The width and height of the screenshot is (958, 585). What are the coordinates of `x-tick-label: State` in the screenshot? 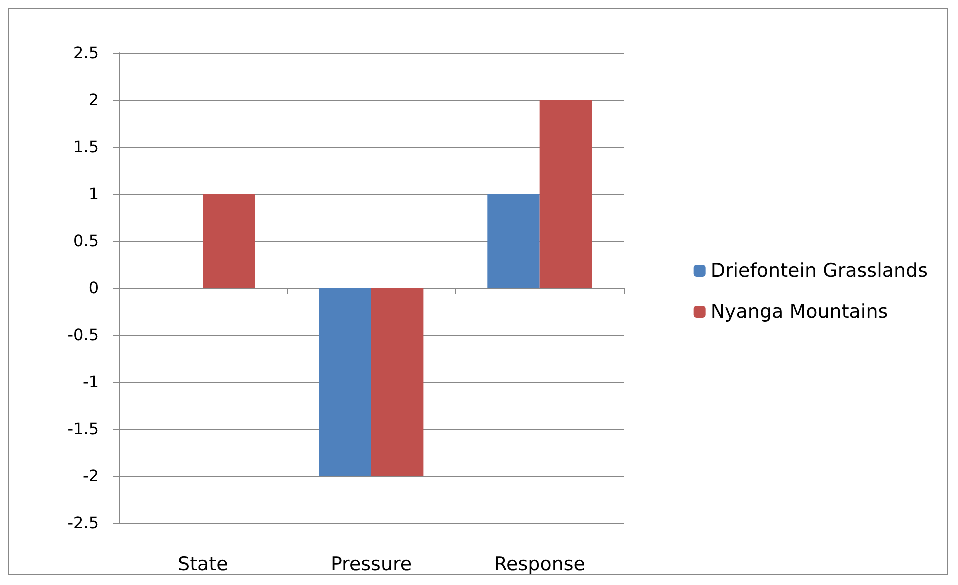 It's located at (203, 565).